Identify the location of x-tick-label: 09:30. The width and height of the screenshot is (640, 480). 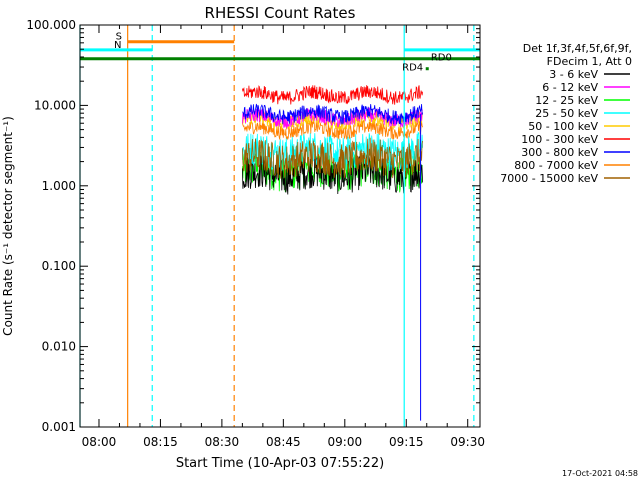
(467, 442).